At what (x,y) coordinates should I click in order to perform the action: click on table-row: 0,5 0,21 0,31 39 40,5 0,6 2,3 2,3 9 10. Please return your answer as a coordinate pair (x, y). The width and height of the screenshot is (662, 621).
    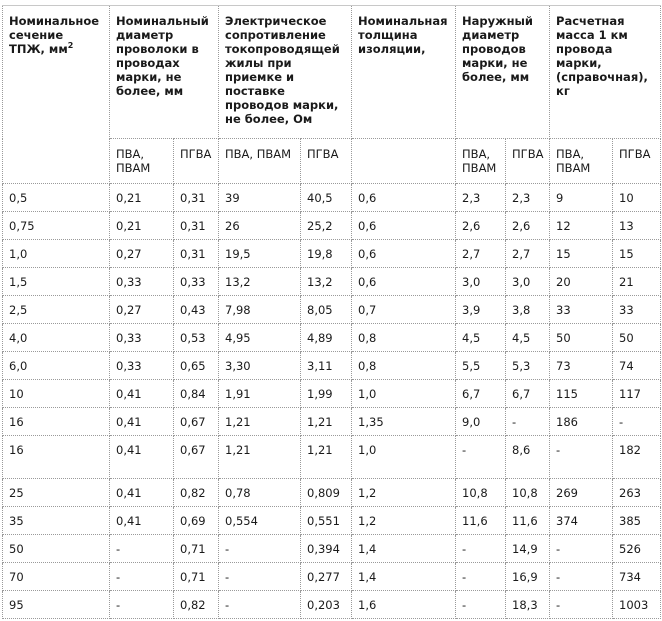
    Looking at the image, I should click on (332, 197).